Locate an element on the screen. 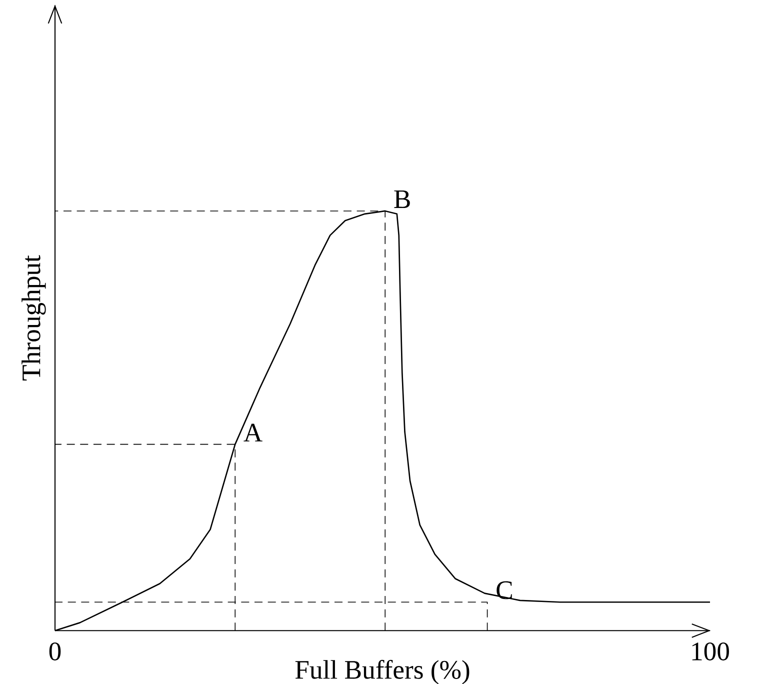  annotation: A is located at coordinates (253, 433).